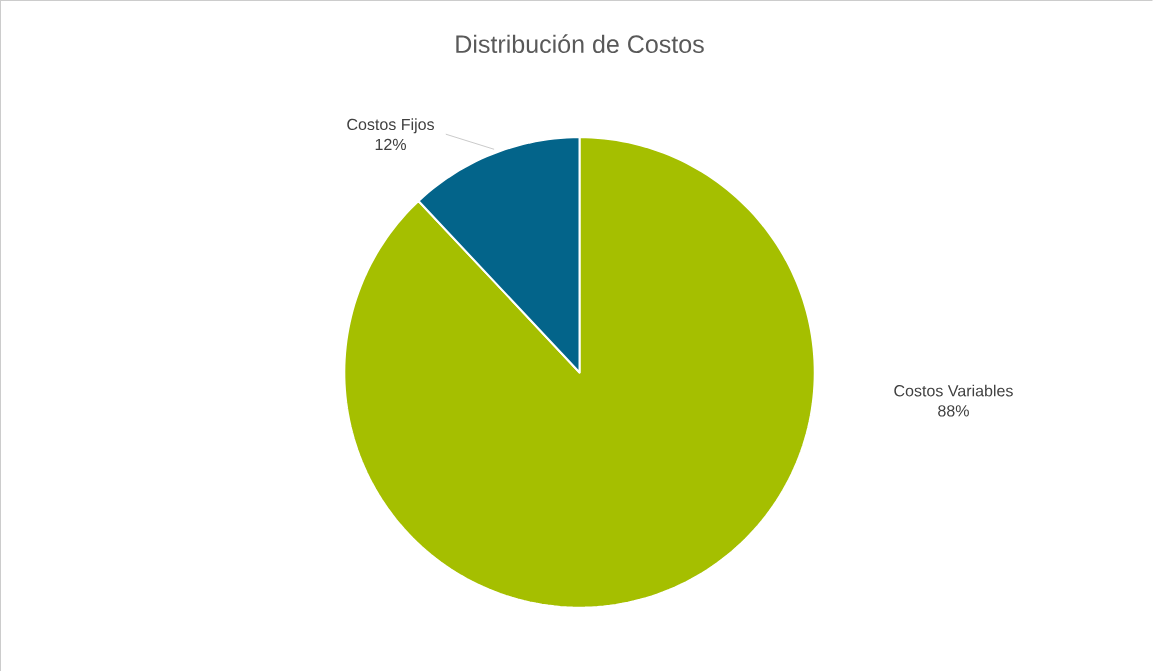 This screenshot has height=672, width=1153. What do you see at coordinates (391, 126) in the screenshot?
I see `slice-label: Costos Fijos` at bounding box center [391, 126].